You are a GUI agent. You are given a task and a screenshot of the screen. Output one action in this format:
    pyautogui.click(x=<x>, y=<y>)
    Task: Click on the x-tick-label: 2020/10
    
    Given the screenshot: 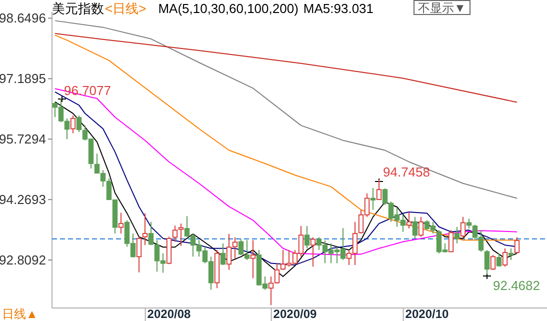 What is the action you would take?
    pyautogui.click(x=427, y=314)
    